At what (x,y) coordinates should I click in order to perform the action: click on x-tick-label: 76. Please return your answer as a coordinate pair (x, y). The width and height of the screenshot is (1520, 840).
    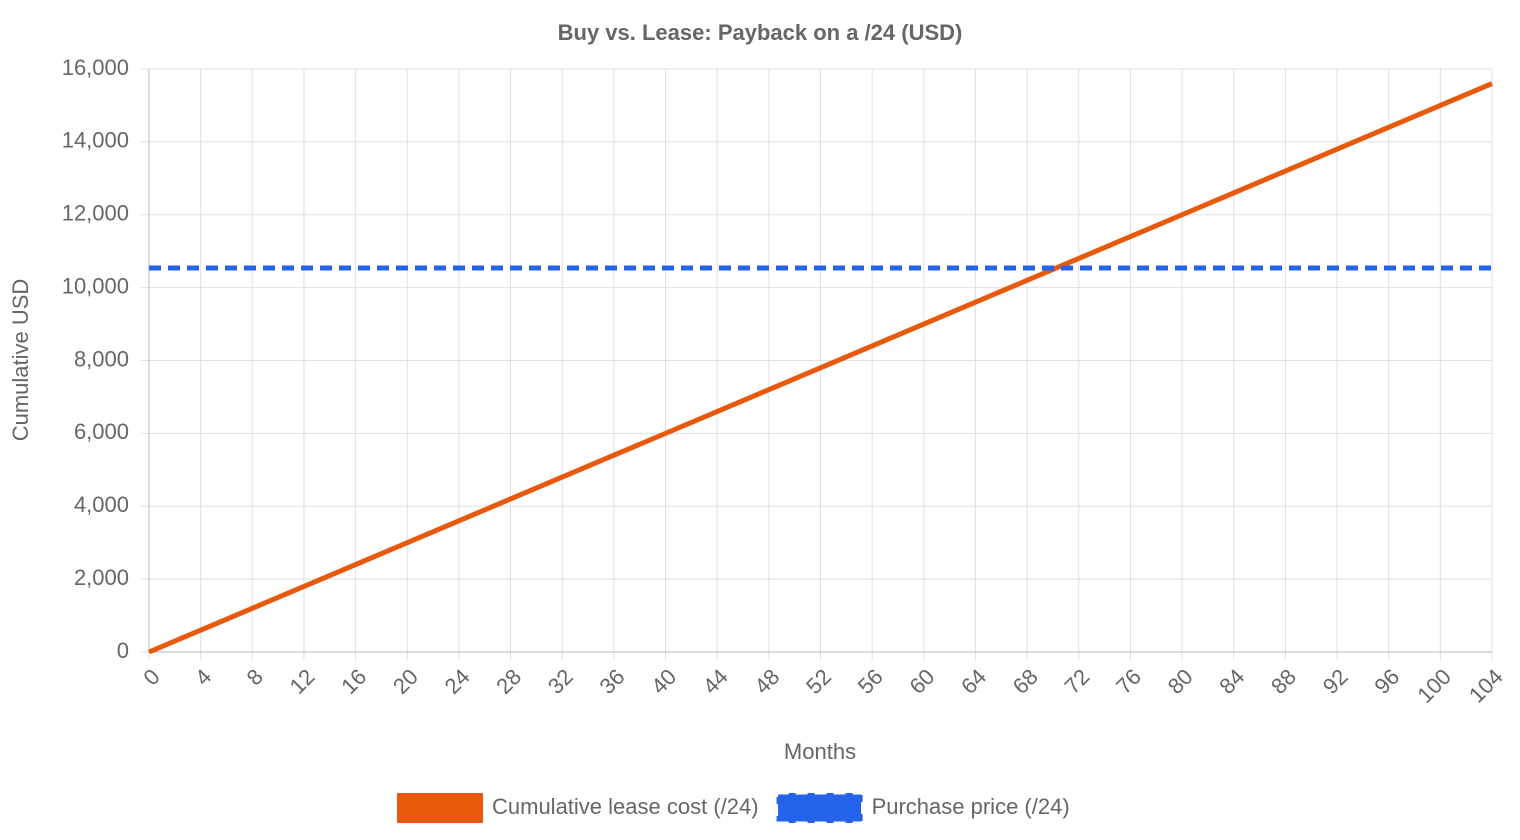
    Looking at the image, I should click on (1128, 681).